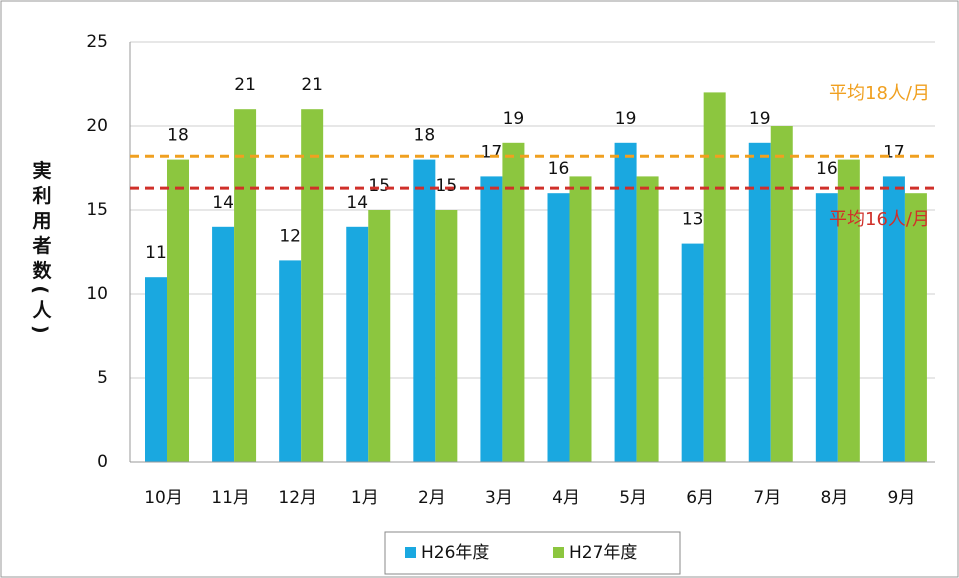  Describe the element at coordinates (365, 498) in the screenshot. I see `x-tick-label: 1月` at that location.